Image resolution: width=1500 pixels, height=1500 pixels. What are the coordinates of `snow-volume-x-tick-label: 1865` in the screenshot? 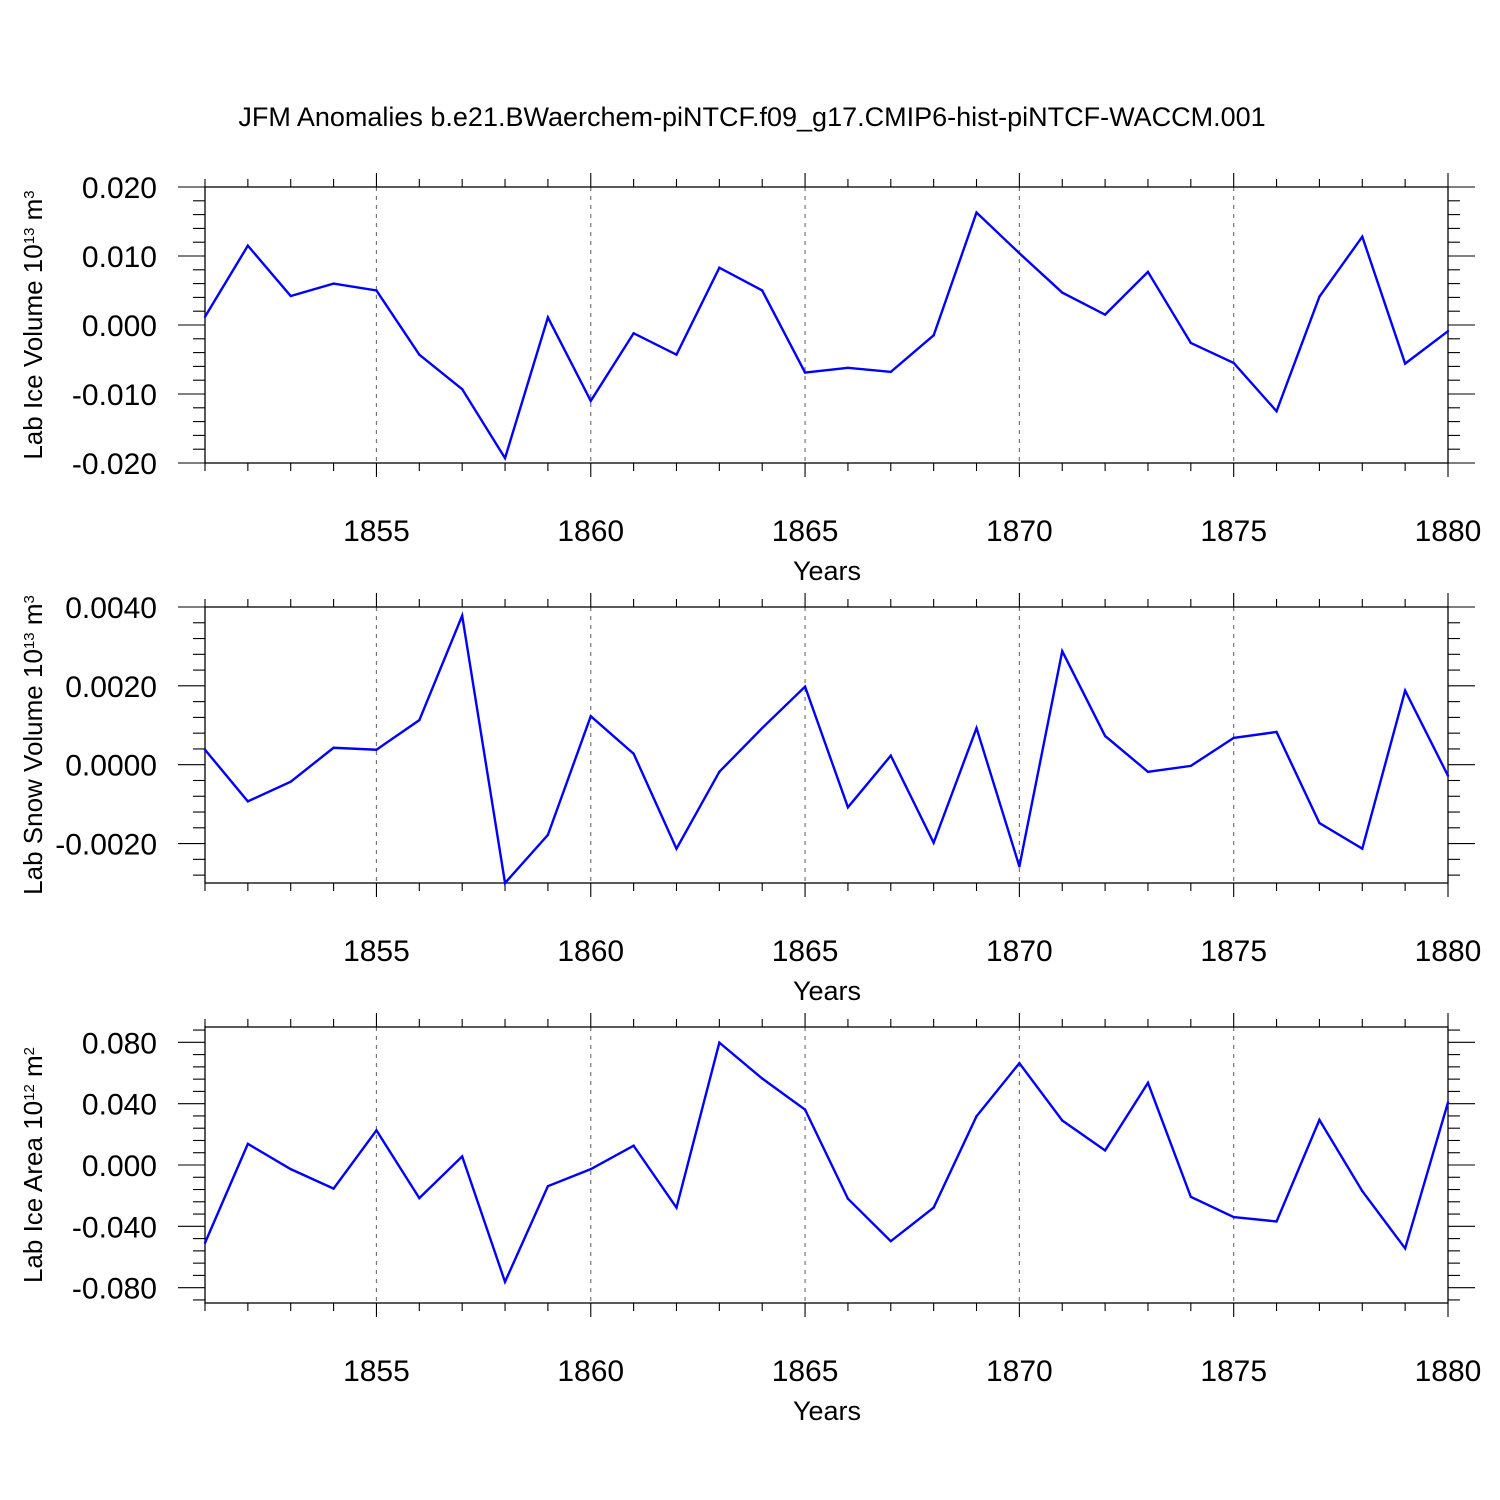 It's located at (805, 951).